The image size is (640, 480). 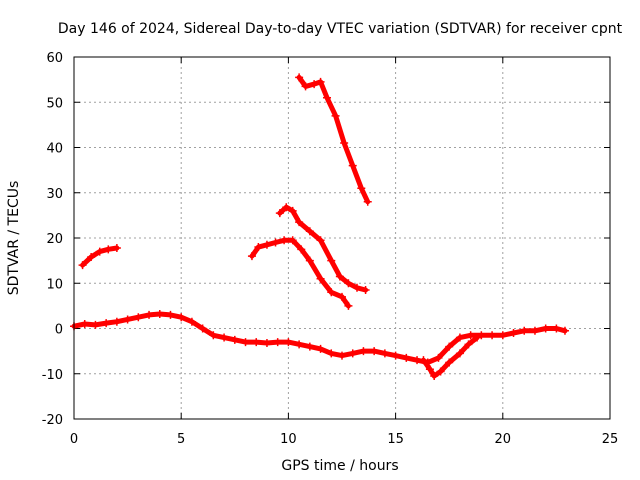 What do you see at coordinates (288, 439) in the screenshot?
I see `x-tick-label: 10` at bounding box center [288, 439].